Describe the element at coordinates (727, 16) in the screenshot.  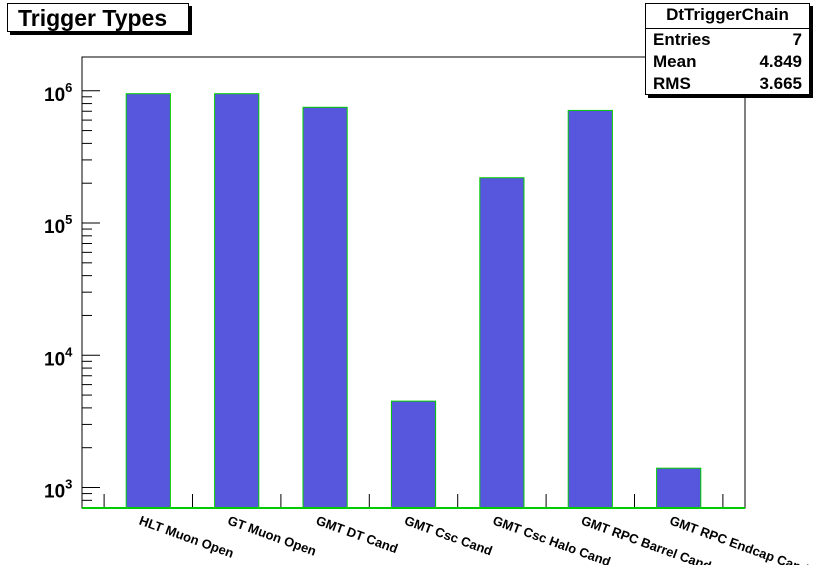
I see `stats-title: DtTriggerChain` at that location.